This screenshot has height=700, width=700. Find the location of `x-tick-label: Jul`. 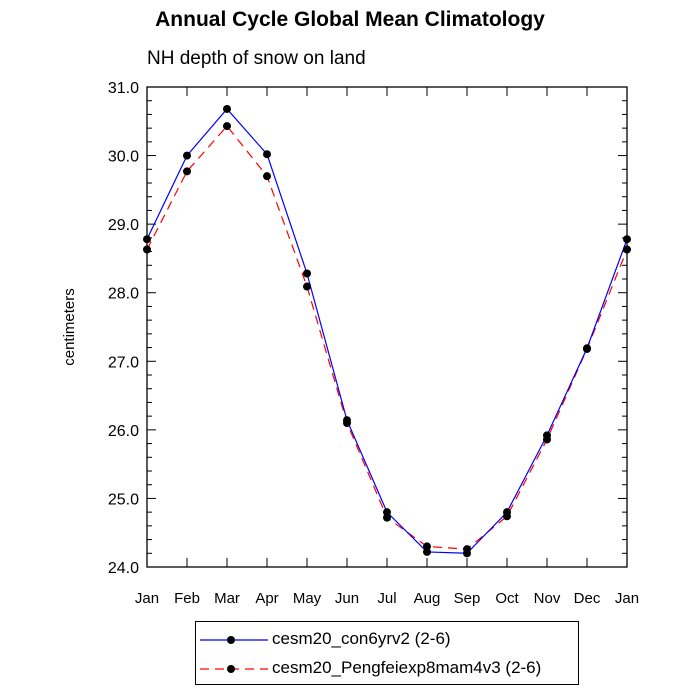

x-tick-label: Jul is located at coordinates (386, 598).